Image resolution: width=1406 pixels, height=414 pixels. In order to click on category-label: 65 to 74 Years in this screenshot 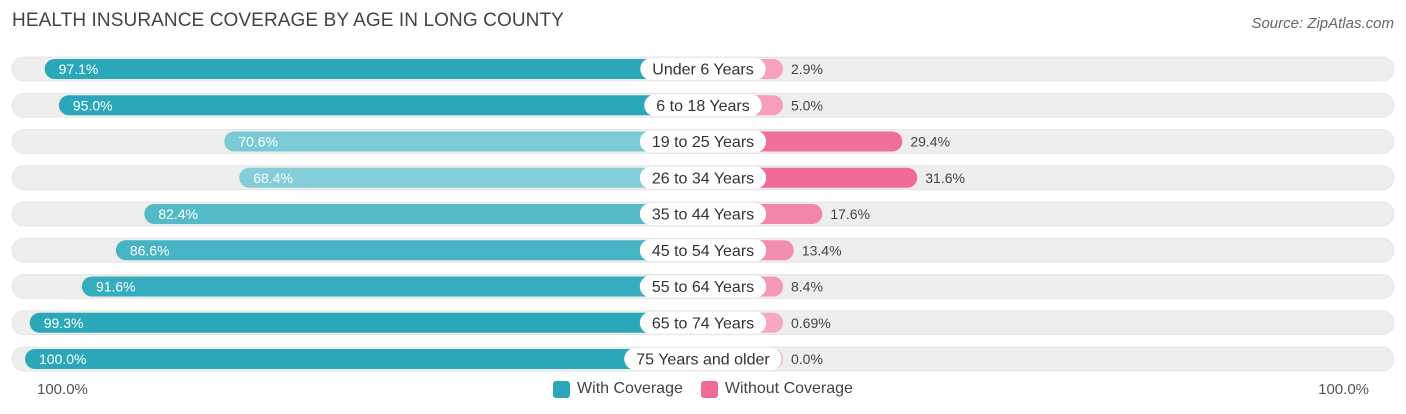, I will do `click(703, 323)`.